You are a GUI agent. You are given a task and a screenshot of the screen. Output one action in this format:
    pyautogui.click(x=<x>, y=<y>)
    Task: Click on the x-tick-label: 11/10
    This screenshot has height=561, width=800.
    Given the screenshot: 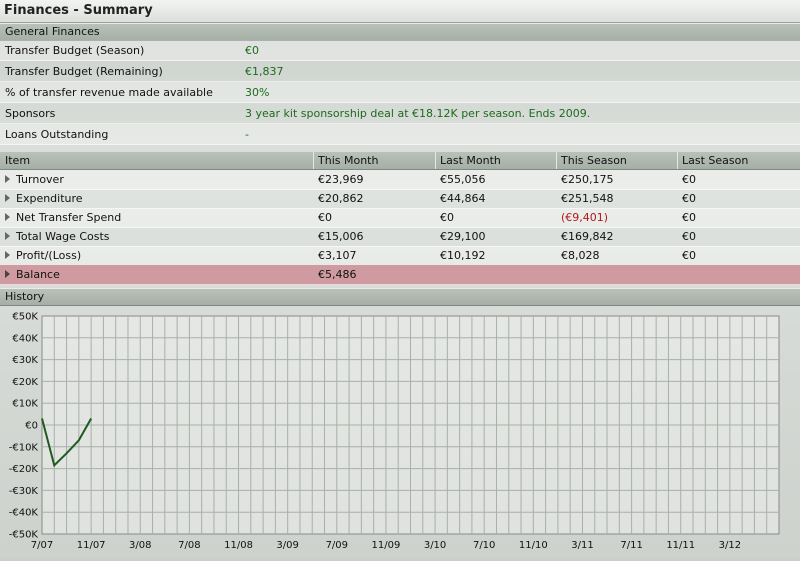 What is the action you would take?
    pyautogui.click(x=533, y=545)
    